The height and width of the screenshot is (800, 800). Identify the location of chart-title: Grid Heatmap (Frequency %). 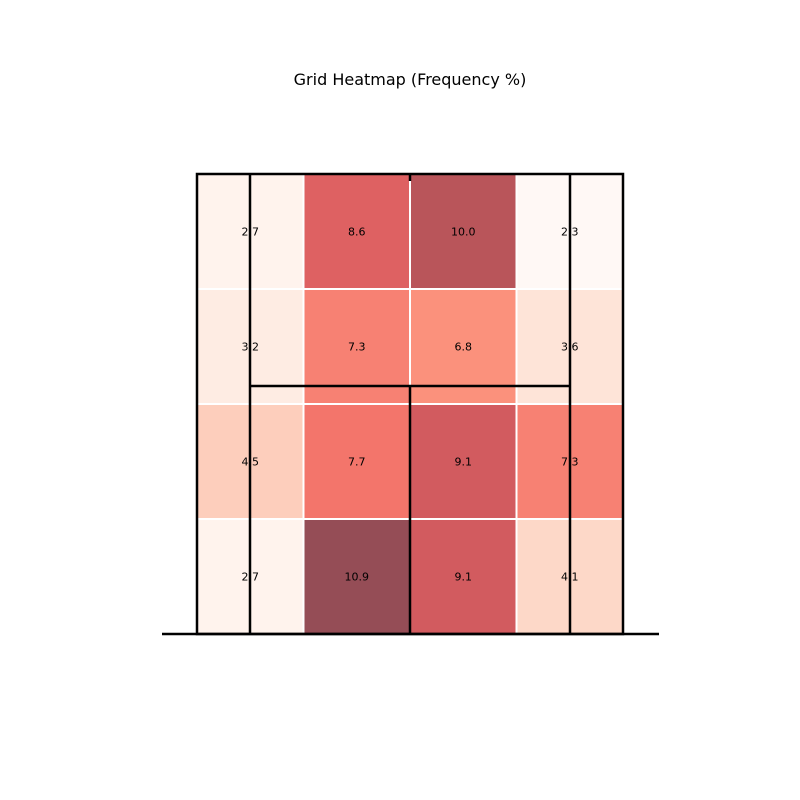
(410, 79).